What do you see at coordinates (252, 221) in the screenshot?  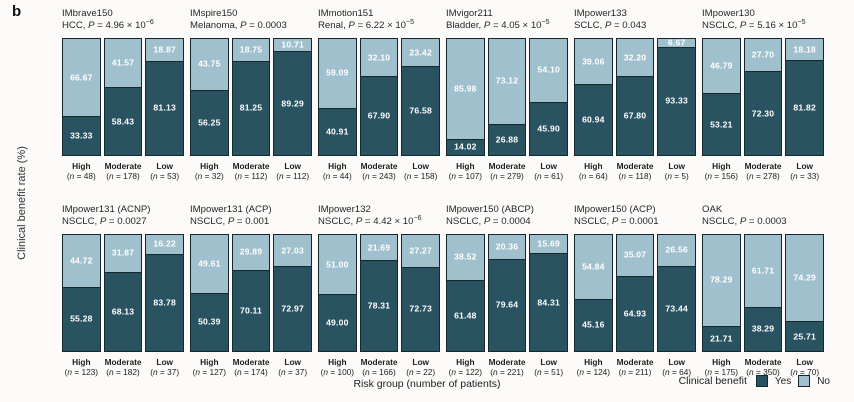 I see `p-value: = 0.001` at bounding box center [252, 221].